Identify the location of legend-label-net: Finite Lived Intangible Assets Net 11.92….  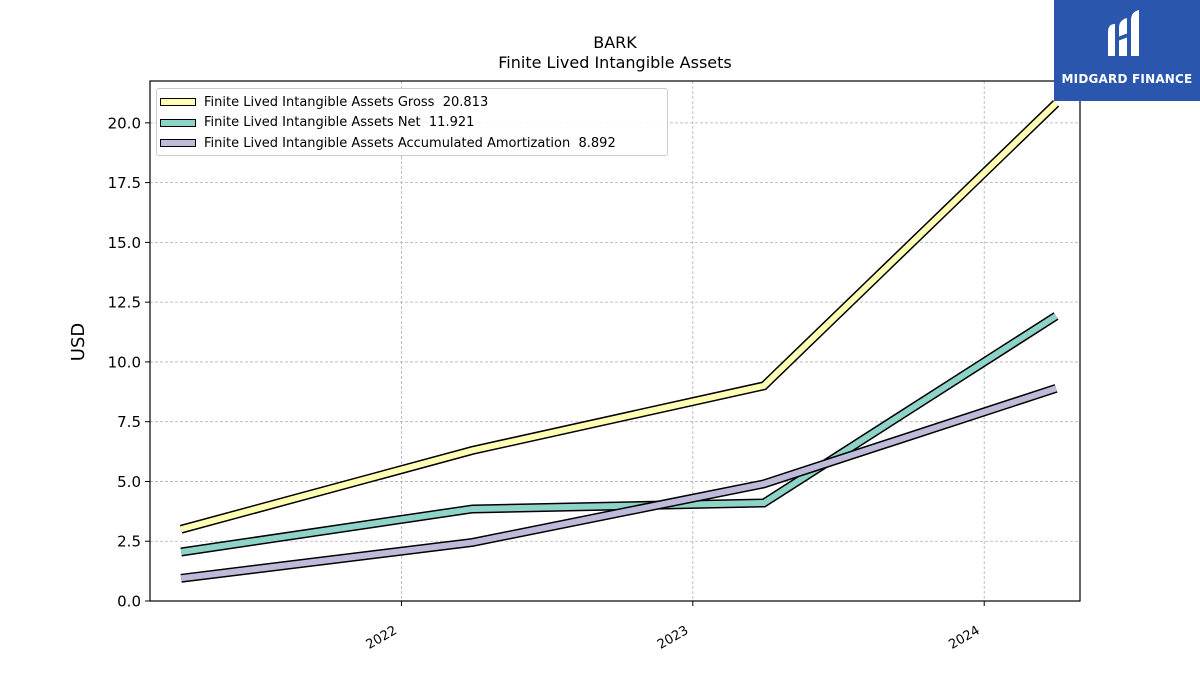
(339, 123).